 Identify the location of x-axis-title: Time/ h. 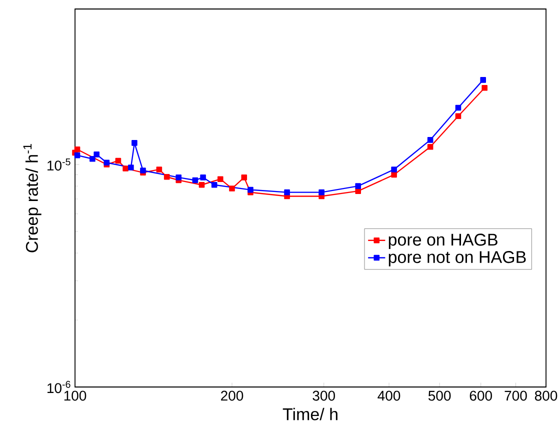
(310, 414).